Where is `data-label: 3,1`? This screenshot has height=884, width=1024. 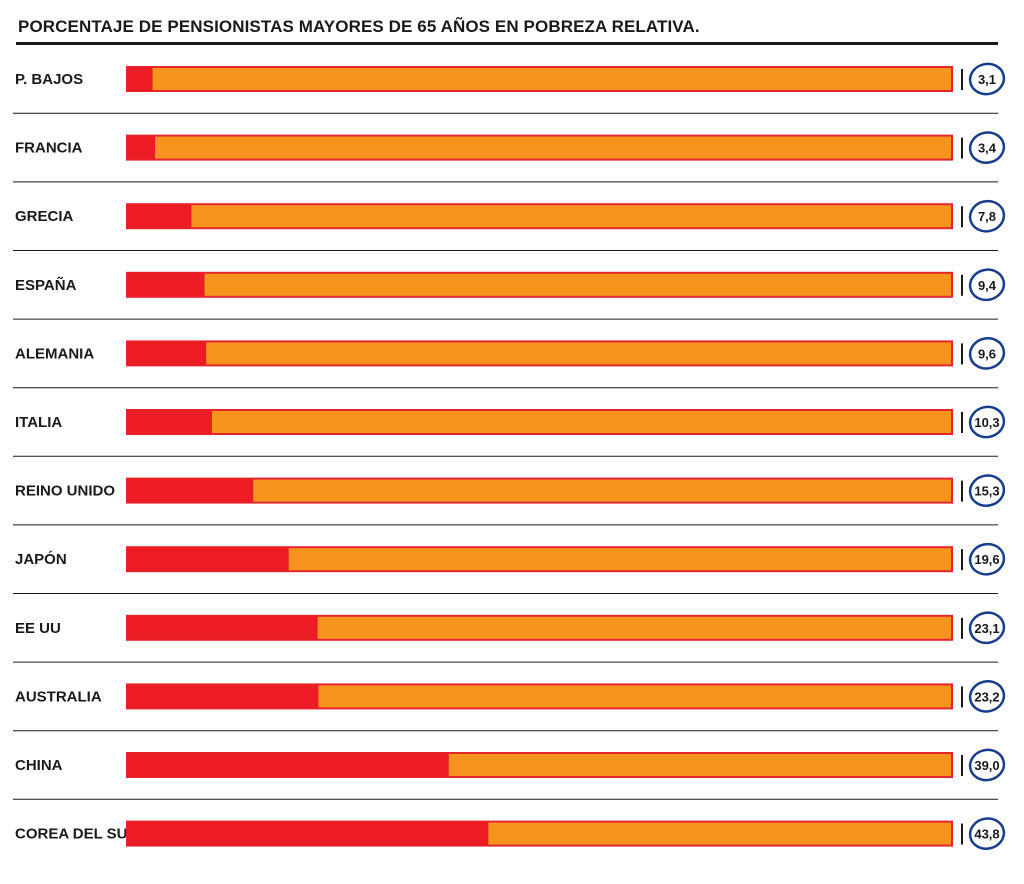 data-label: 3,1 is located at coordinates (987, 79).